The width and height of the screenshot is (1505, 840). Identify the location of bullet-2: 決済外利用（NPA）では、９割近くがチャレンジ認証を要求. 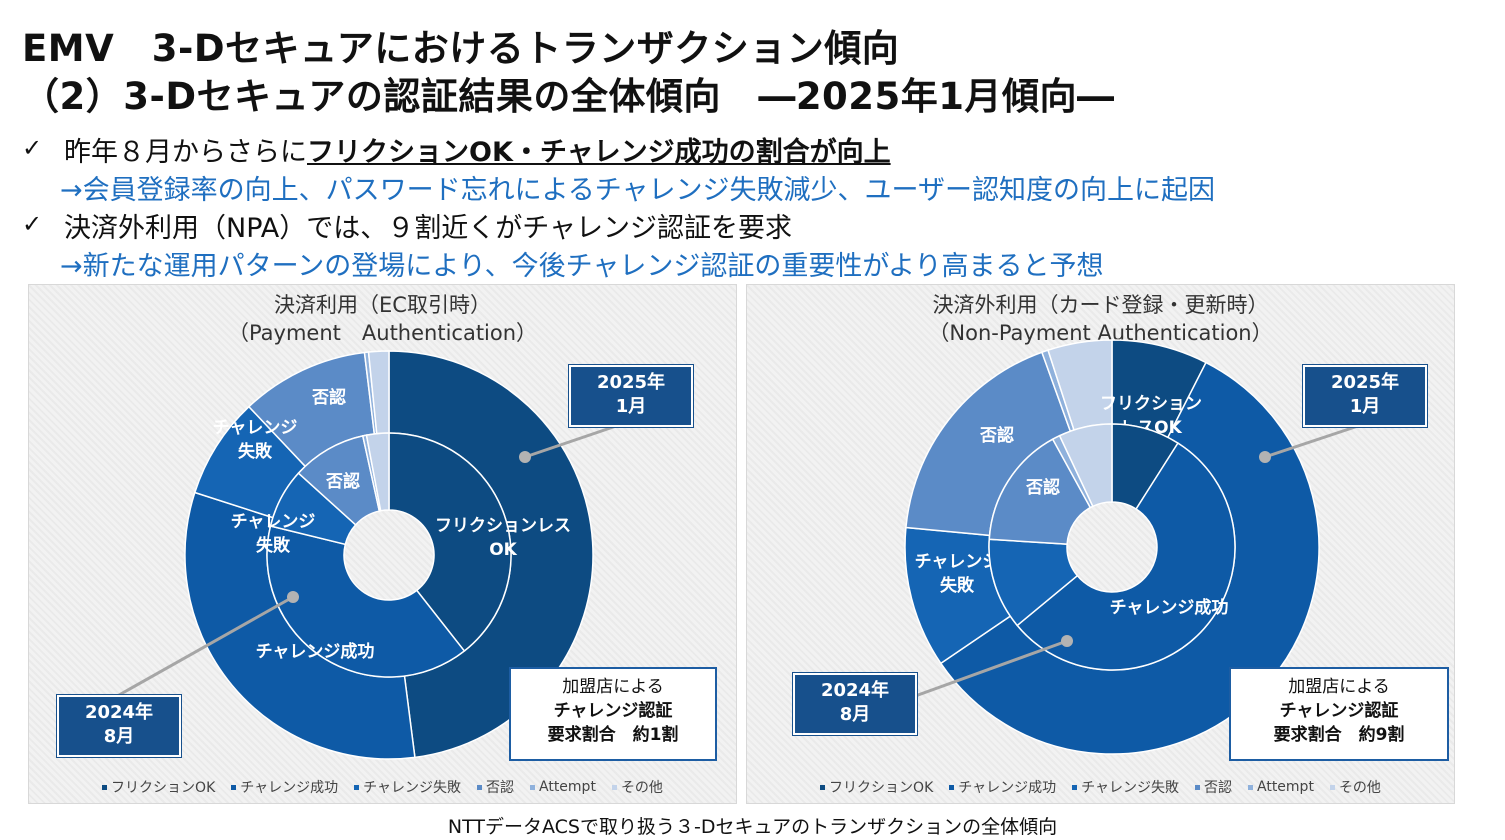
(428, 228).